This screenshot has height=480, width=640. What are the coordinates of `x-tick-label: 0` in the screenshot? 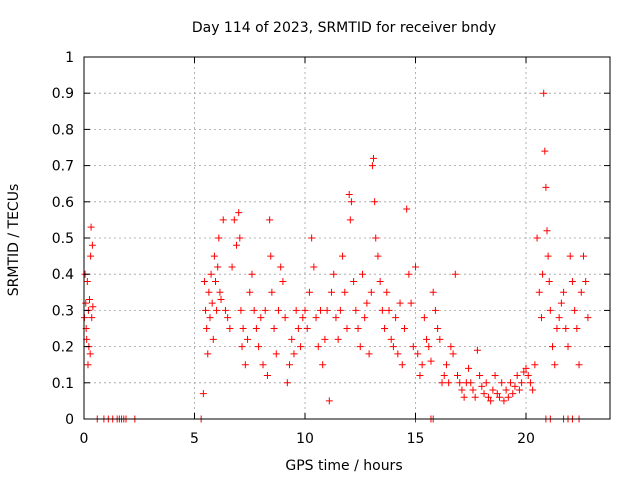 It's located at (84, 439).